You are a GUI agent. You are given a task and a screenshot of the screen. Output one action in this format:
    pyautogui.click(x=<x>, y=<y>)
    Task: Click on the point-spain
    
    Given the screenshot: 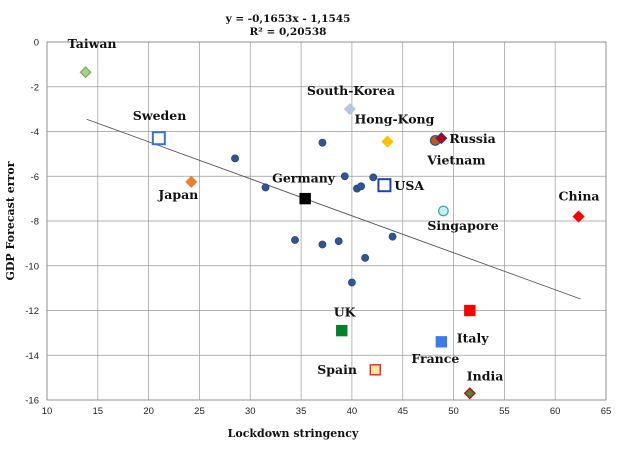 What is the action you would take?
    pyautogui.click(x=375, y=370)
    